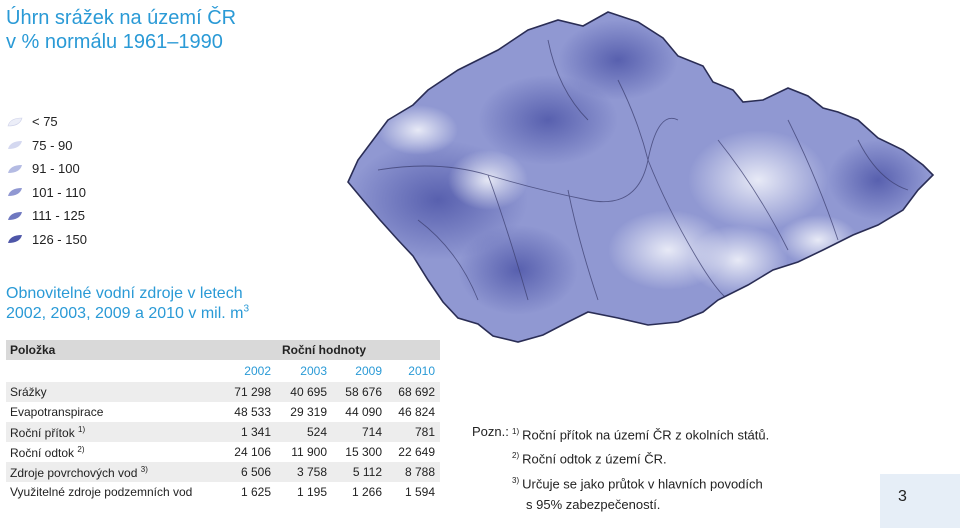 This screenshot has width=960, height=528. What do you see at coordinates (56, 169) in the screenshot?
I see `legend-label: 91 - 100` at bounding box center [56, 169].